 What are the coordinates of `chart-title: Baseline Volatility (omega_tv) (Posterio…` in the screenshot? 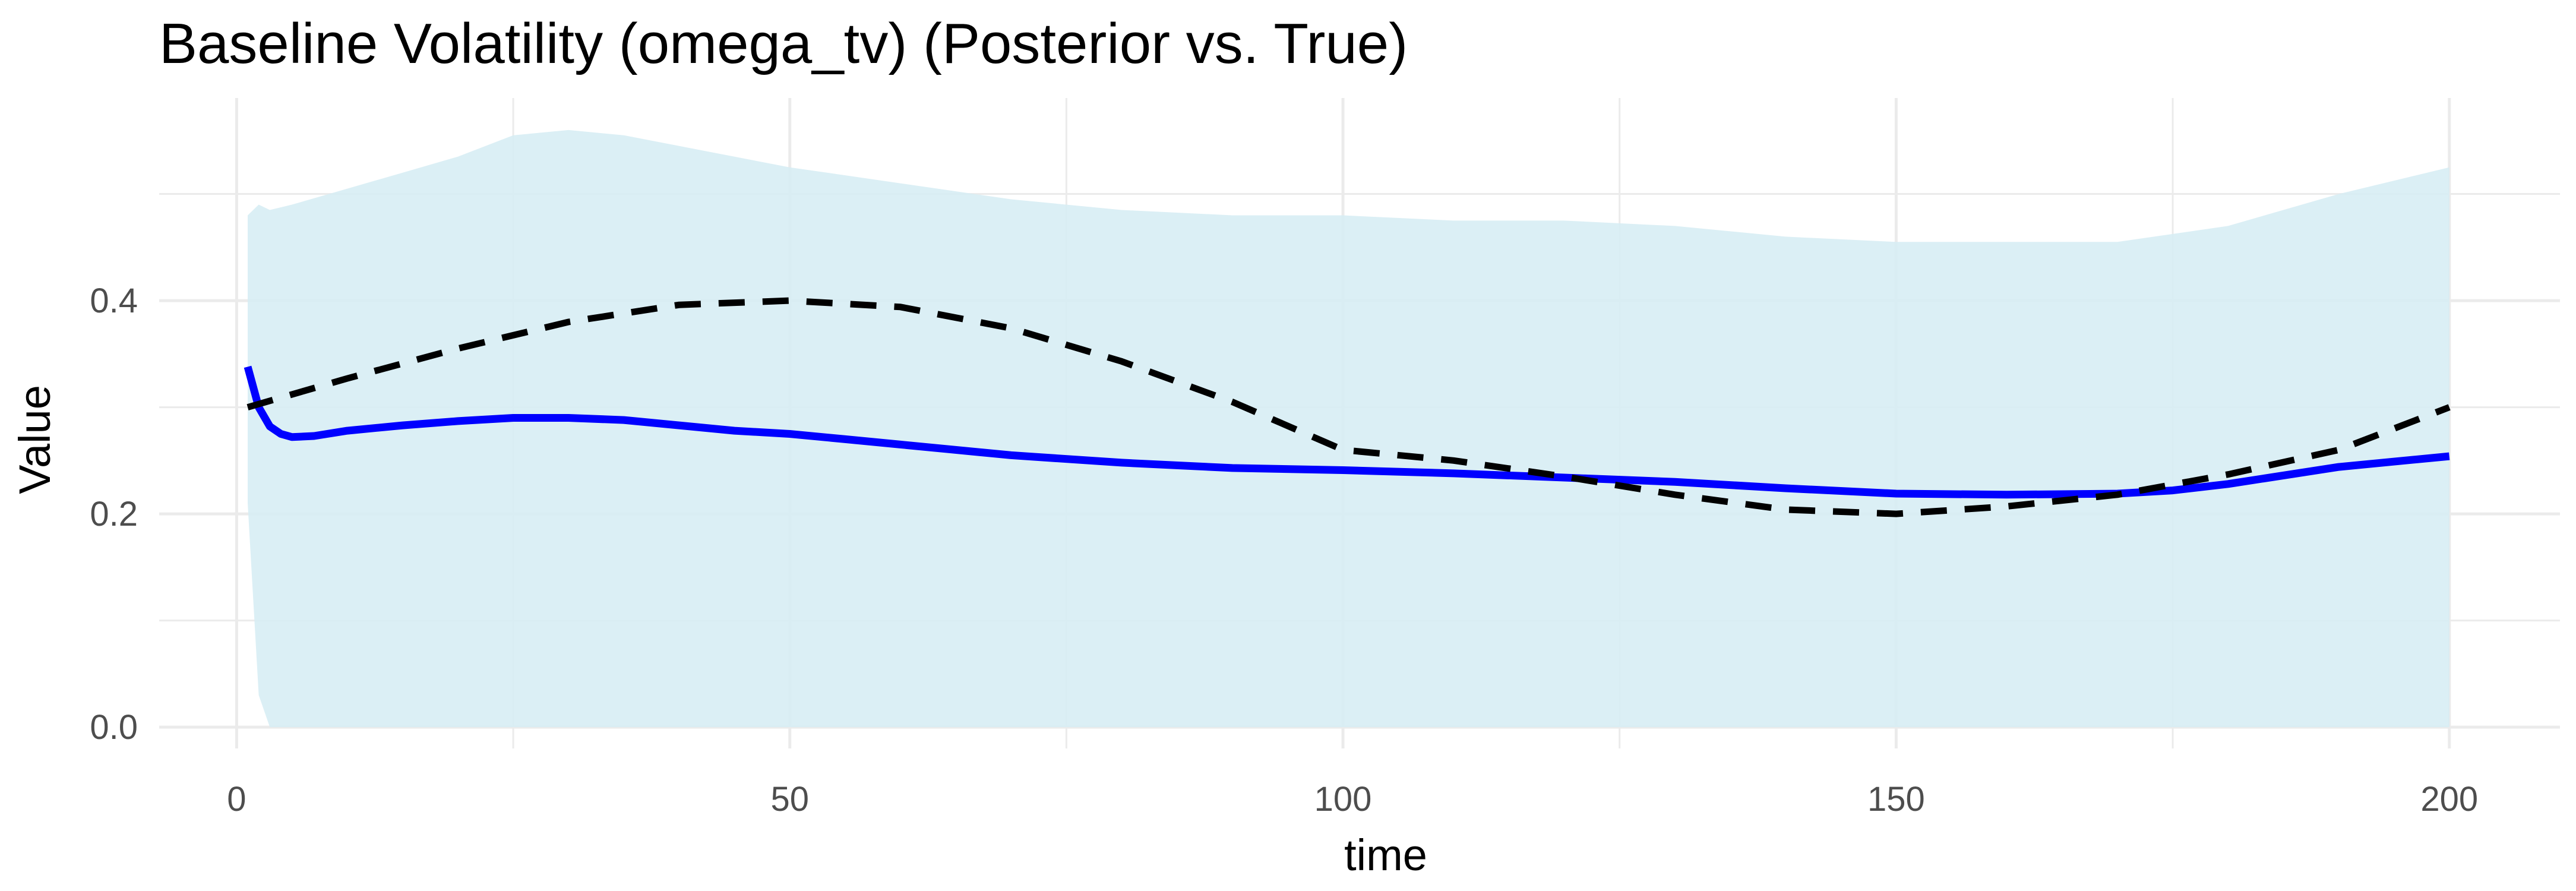 It's located at (783, 43).